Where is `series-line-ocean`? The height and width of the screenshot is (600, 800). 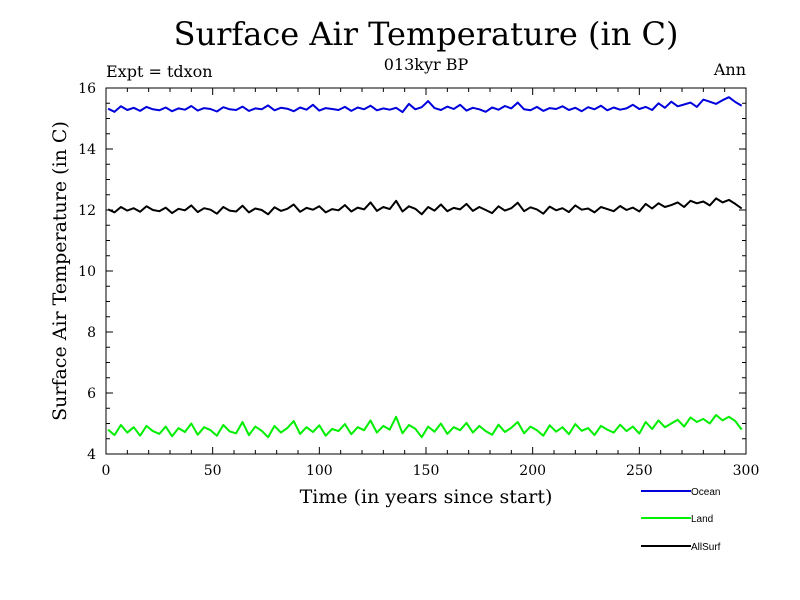
series-line-ocean is located at coordinates (425, 105).